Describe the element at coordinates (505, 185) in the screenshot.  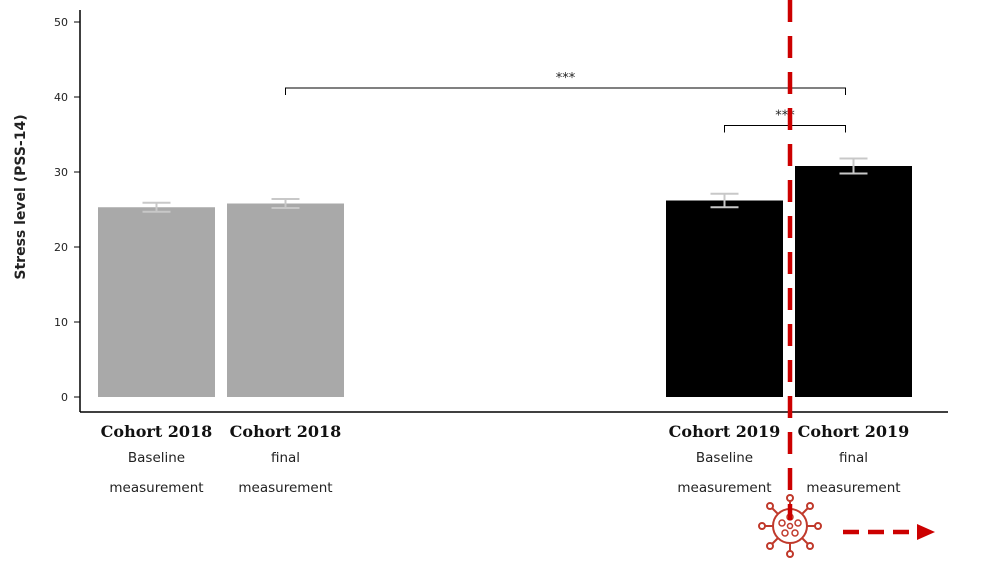
I see `error-bars-group` at that location.